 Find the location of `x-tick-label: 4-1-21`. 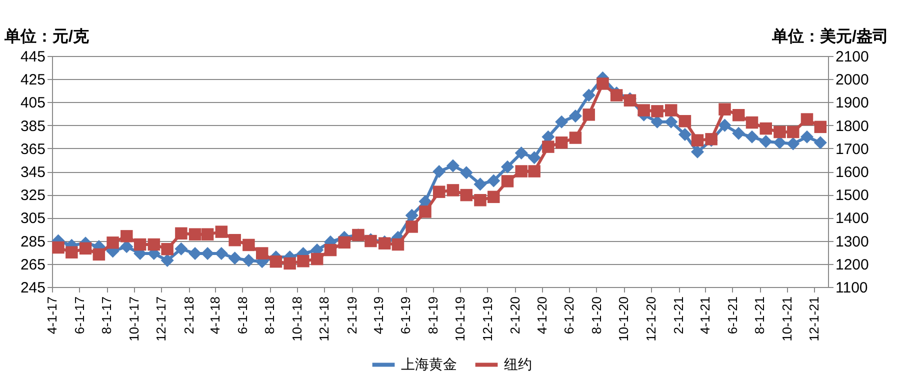

x-tick-label: 4-1-21 is located at coordinates (705, 315).